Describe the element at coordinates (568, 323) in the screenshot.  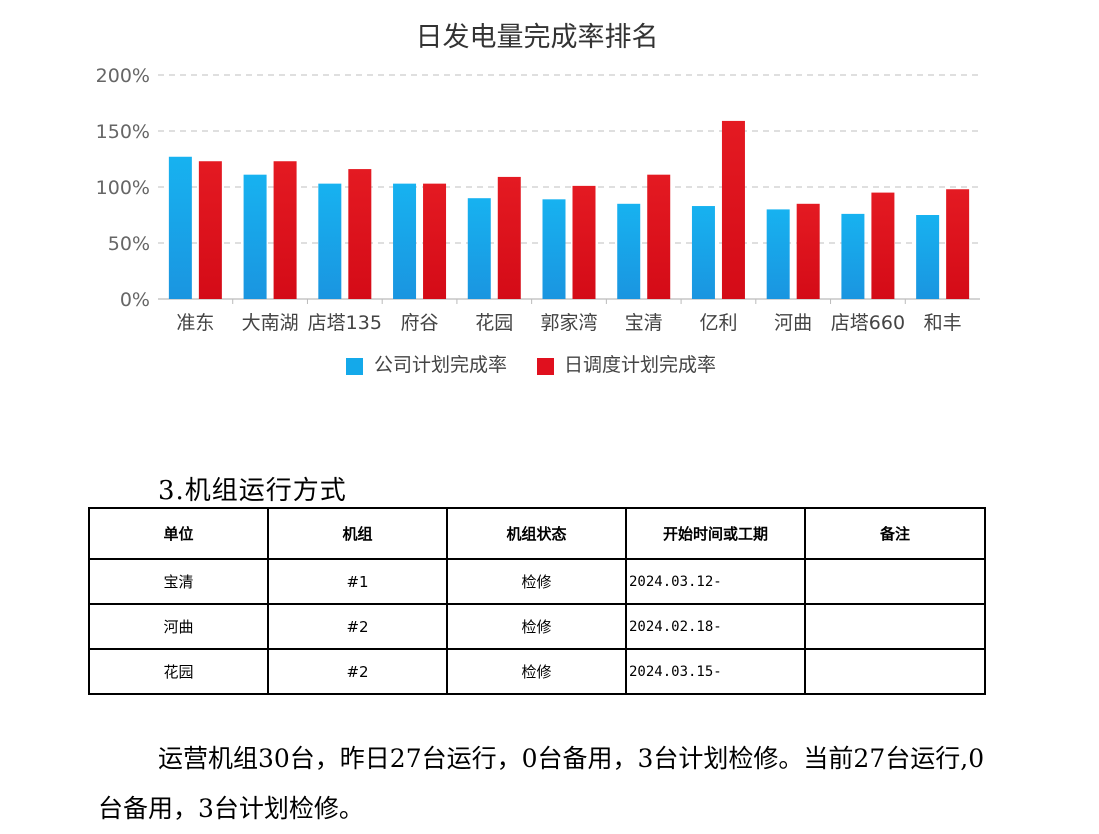
I see `x-tick-label: 郭家湾` at that location.